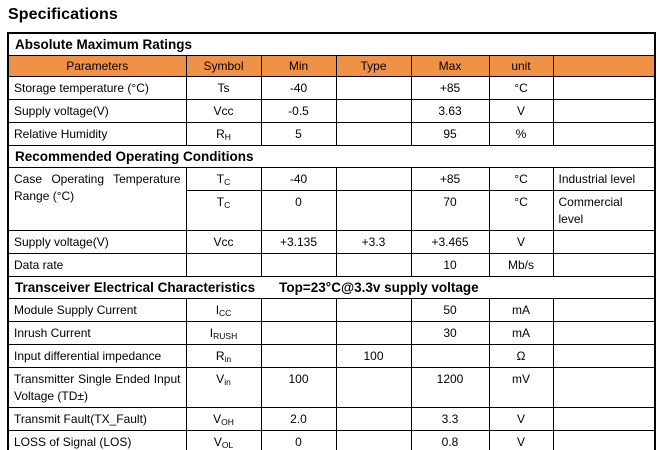 This screenshot has width=661, height=450. Describe the element at coordinates (97, 333) in the screenshot. I see `cell-parameter: Inrush Current` at that location.